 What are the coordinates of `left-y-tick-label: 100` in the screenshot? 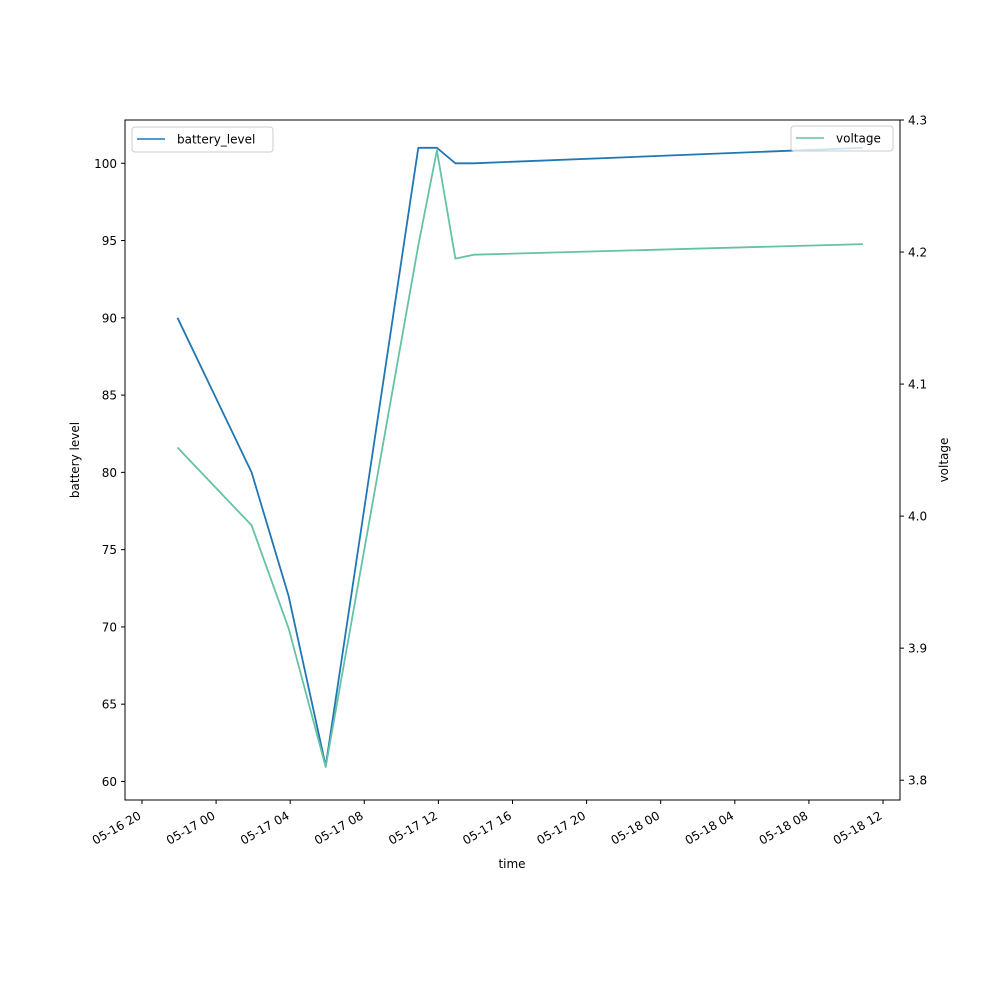 It's located at (105, 164).